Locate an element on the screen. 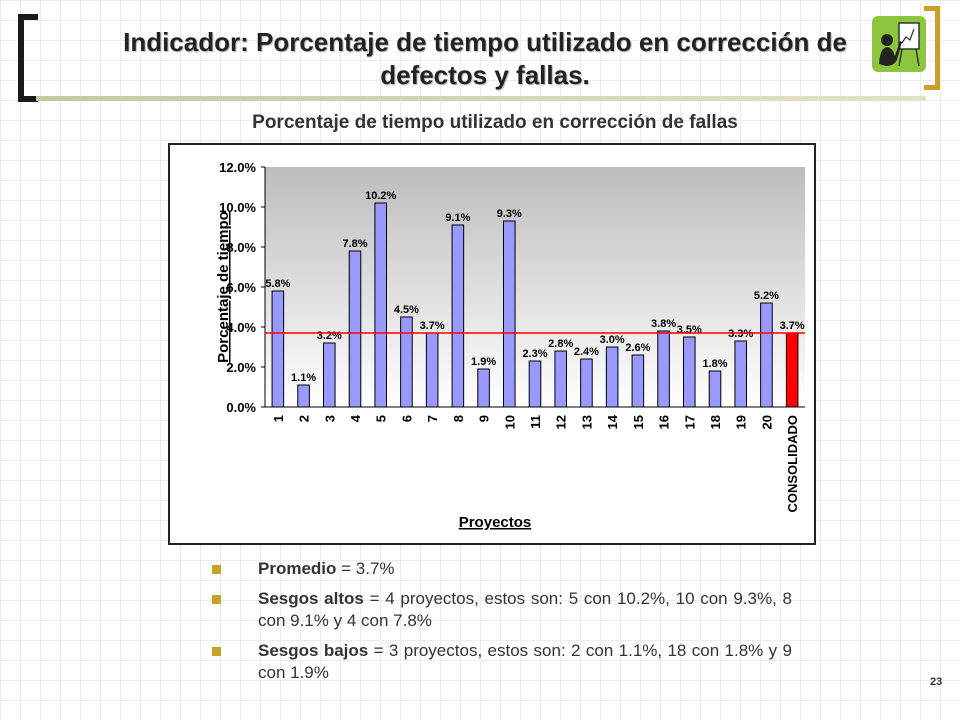 The height and width of the screenshot is (720, 960). x-tick-label: 1 is located at coordinates (278, 418).